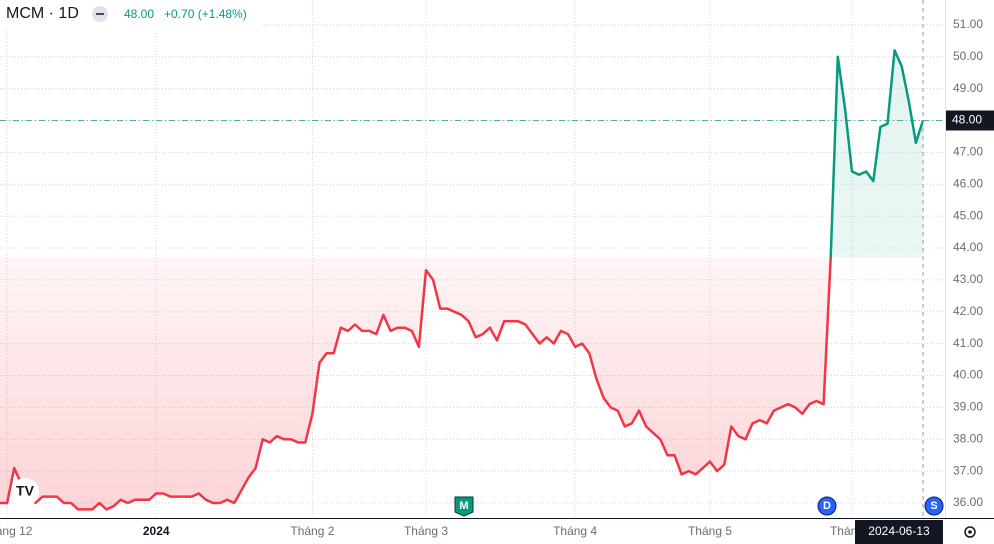 The image size is (994, 544). What do you see at coordinates (426, 531) in the screenshot?
I see `x-tick-label: Tháng 3` at bounding box center [426, 531].